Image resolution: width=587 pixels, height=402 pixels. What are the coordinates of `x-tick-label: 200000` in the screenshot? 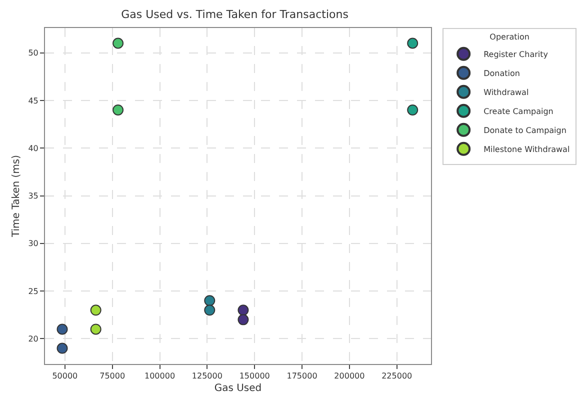 It's located at (349, 376).